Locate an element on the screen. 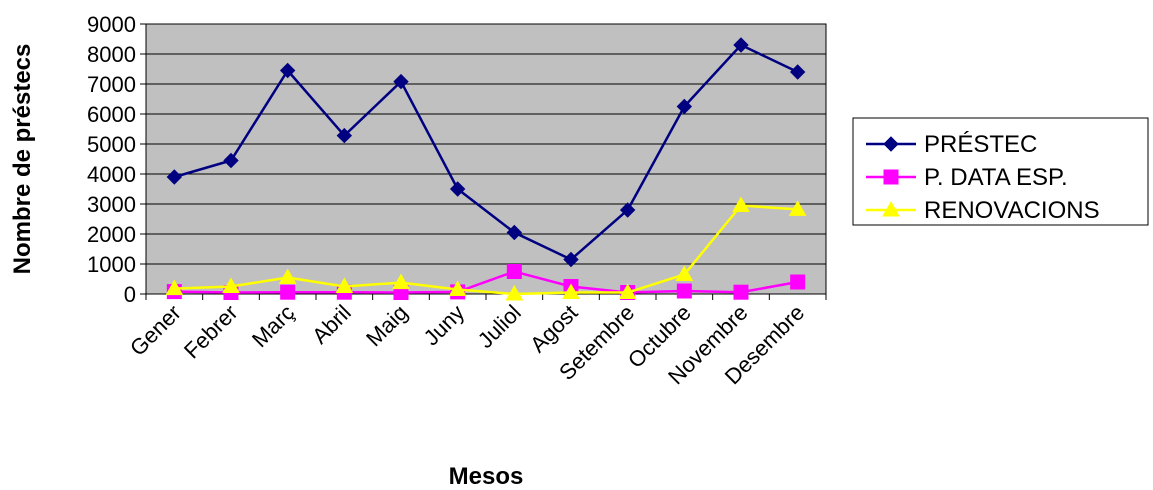 The height and width of the screenshot is (490, 1153). y-tick-label: 2000 is located at coordinates (111, 234).